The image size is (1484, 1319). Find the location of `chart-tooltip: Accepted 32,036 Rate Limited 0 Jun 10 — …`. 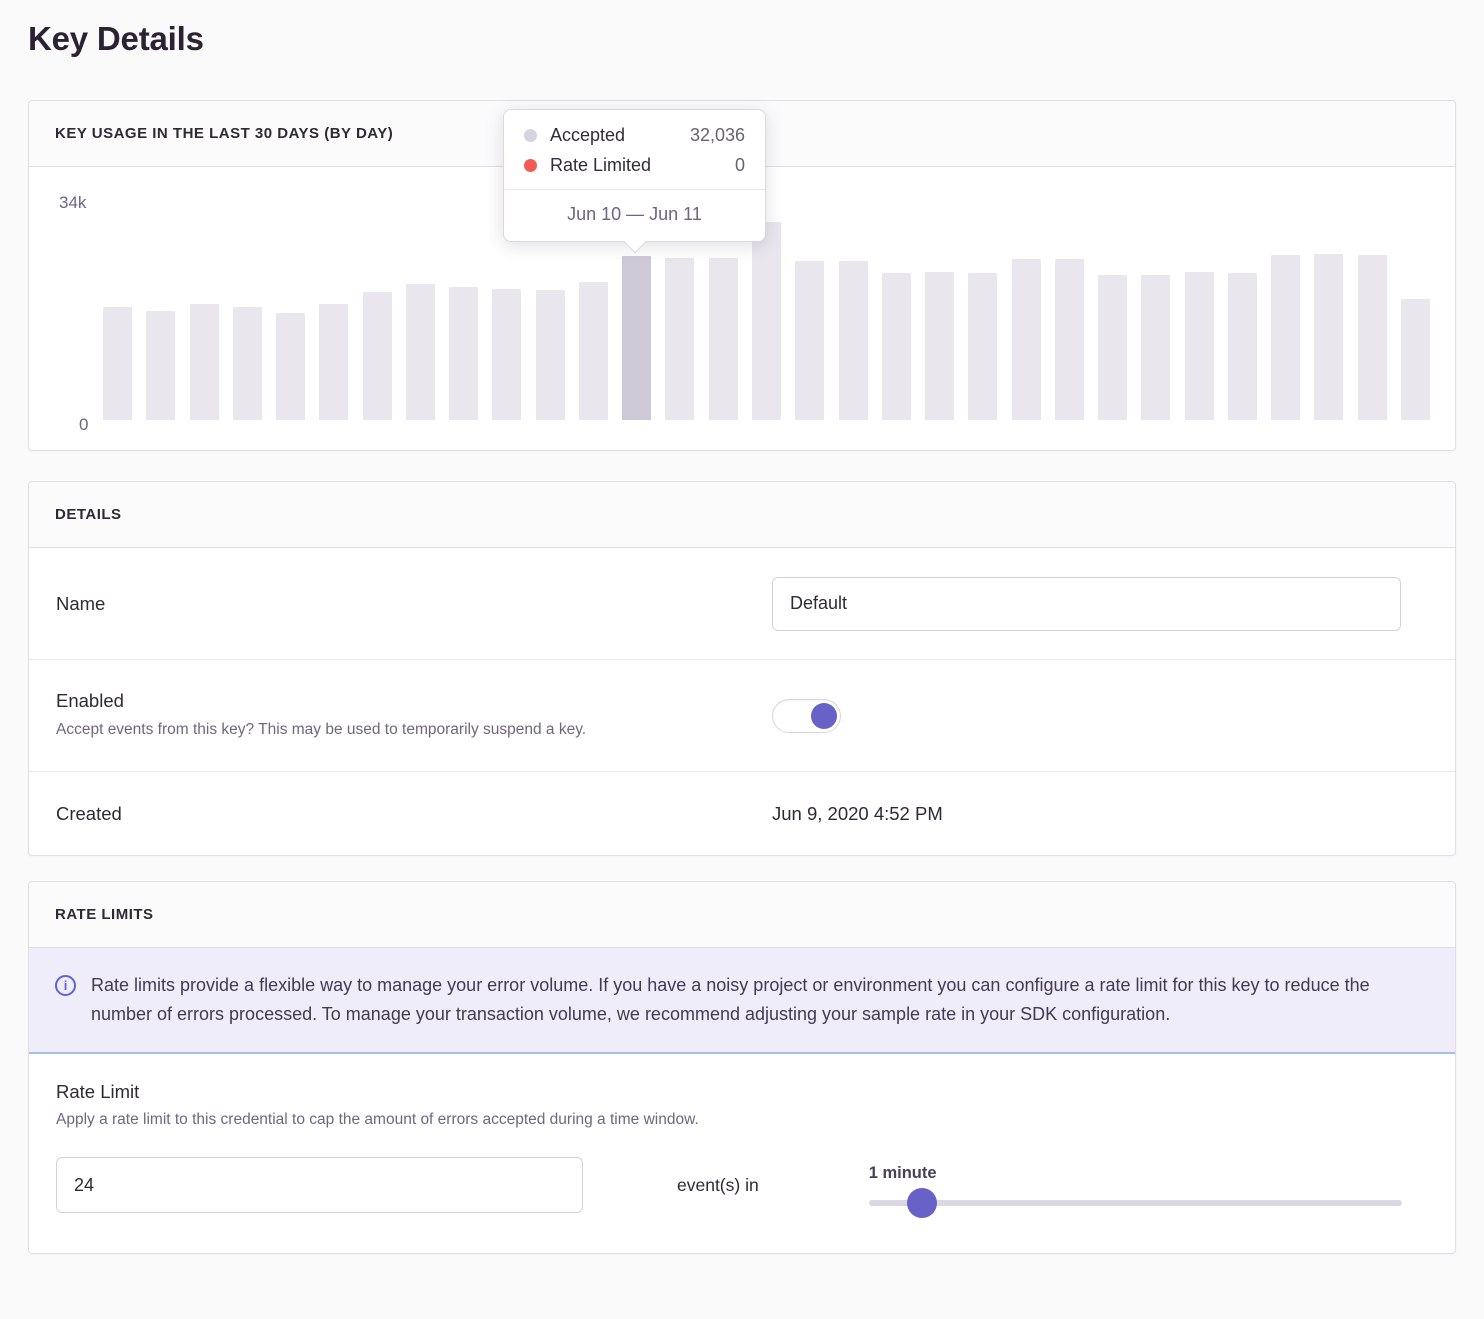

chart-tooltip: Accepted 32,036 Rate Limited 0 Jun 10 — … is located at coordinates (634, 181).